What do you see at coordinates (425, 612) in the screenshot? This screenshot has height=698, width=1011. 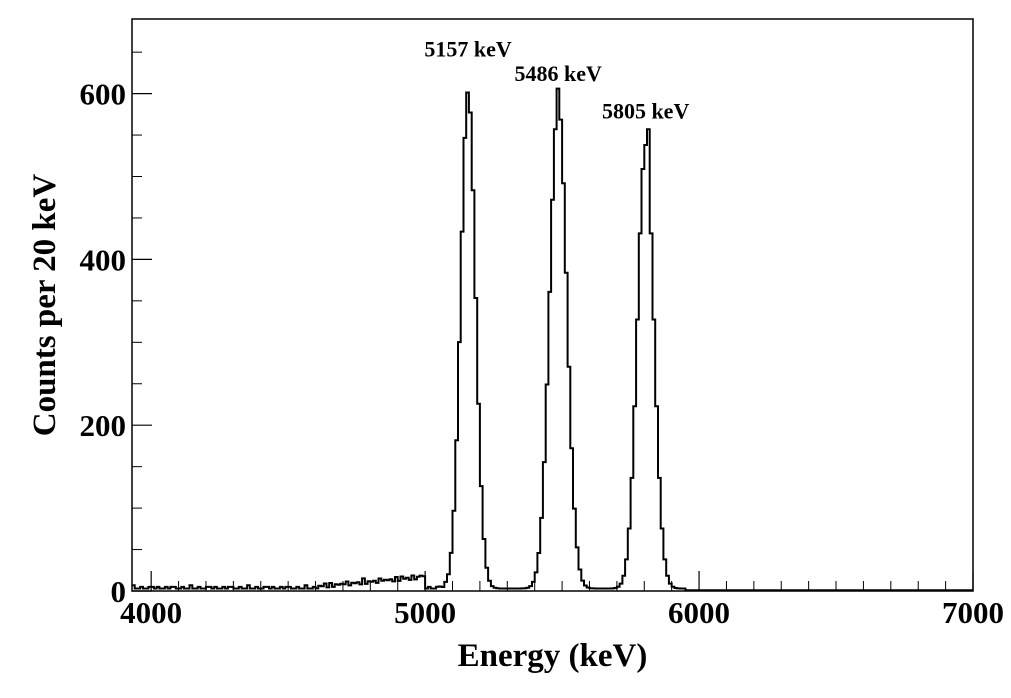 I see `x-tick-label: 5000` at bounding box center [425, 612].